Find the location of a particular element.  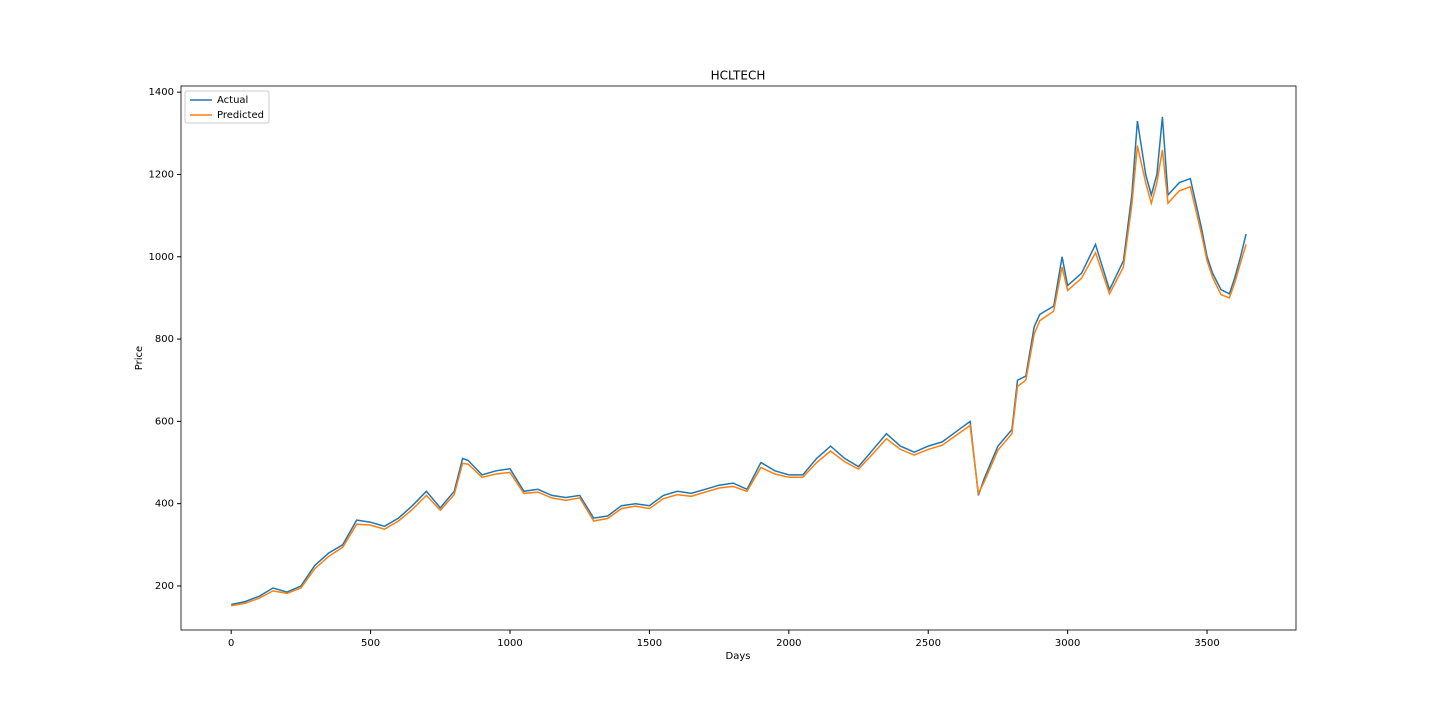

y-tick-label: 1200 is located at coordinates (161, 174).